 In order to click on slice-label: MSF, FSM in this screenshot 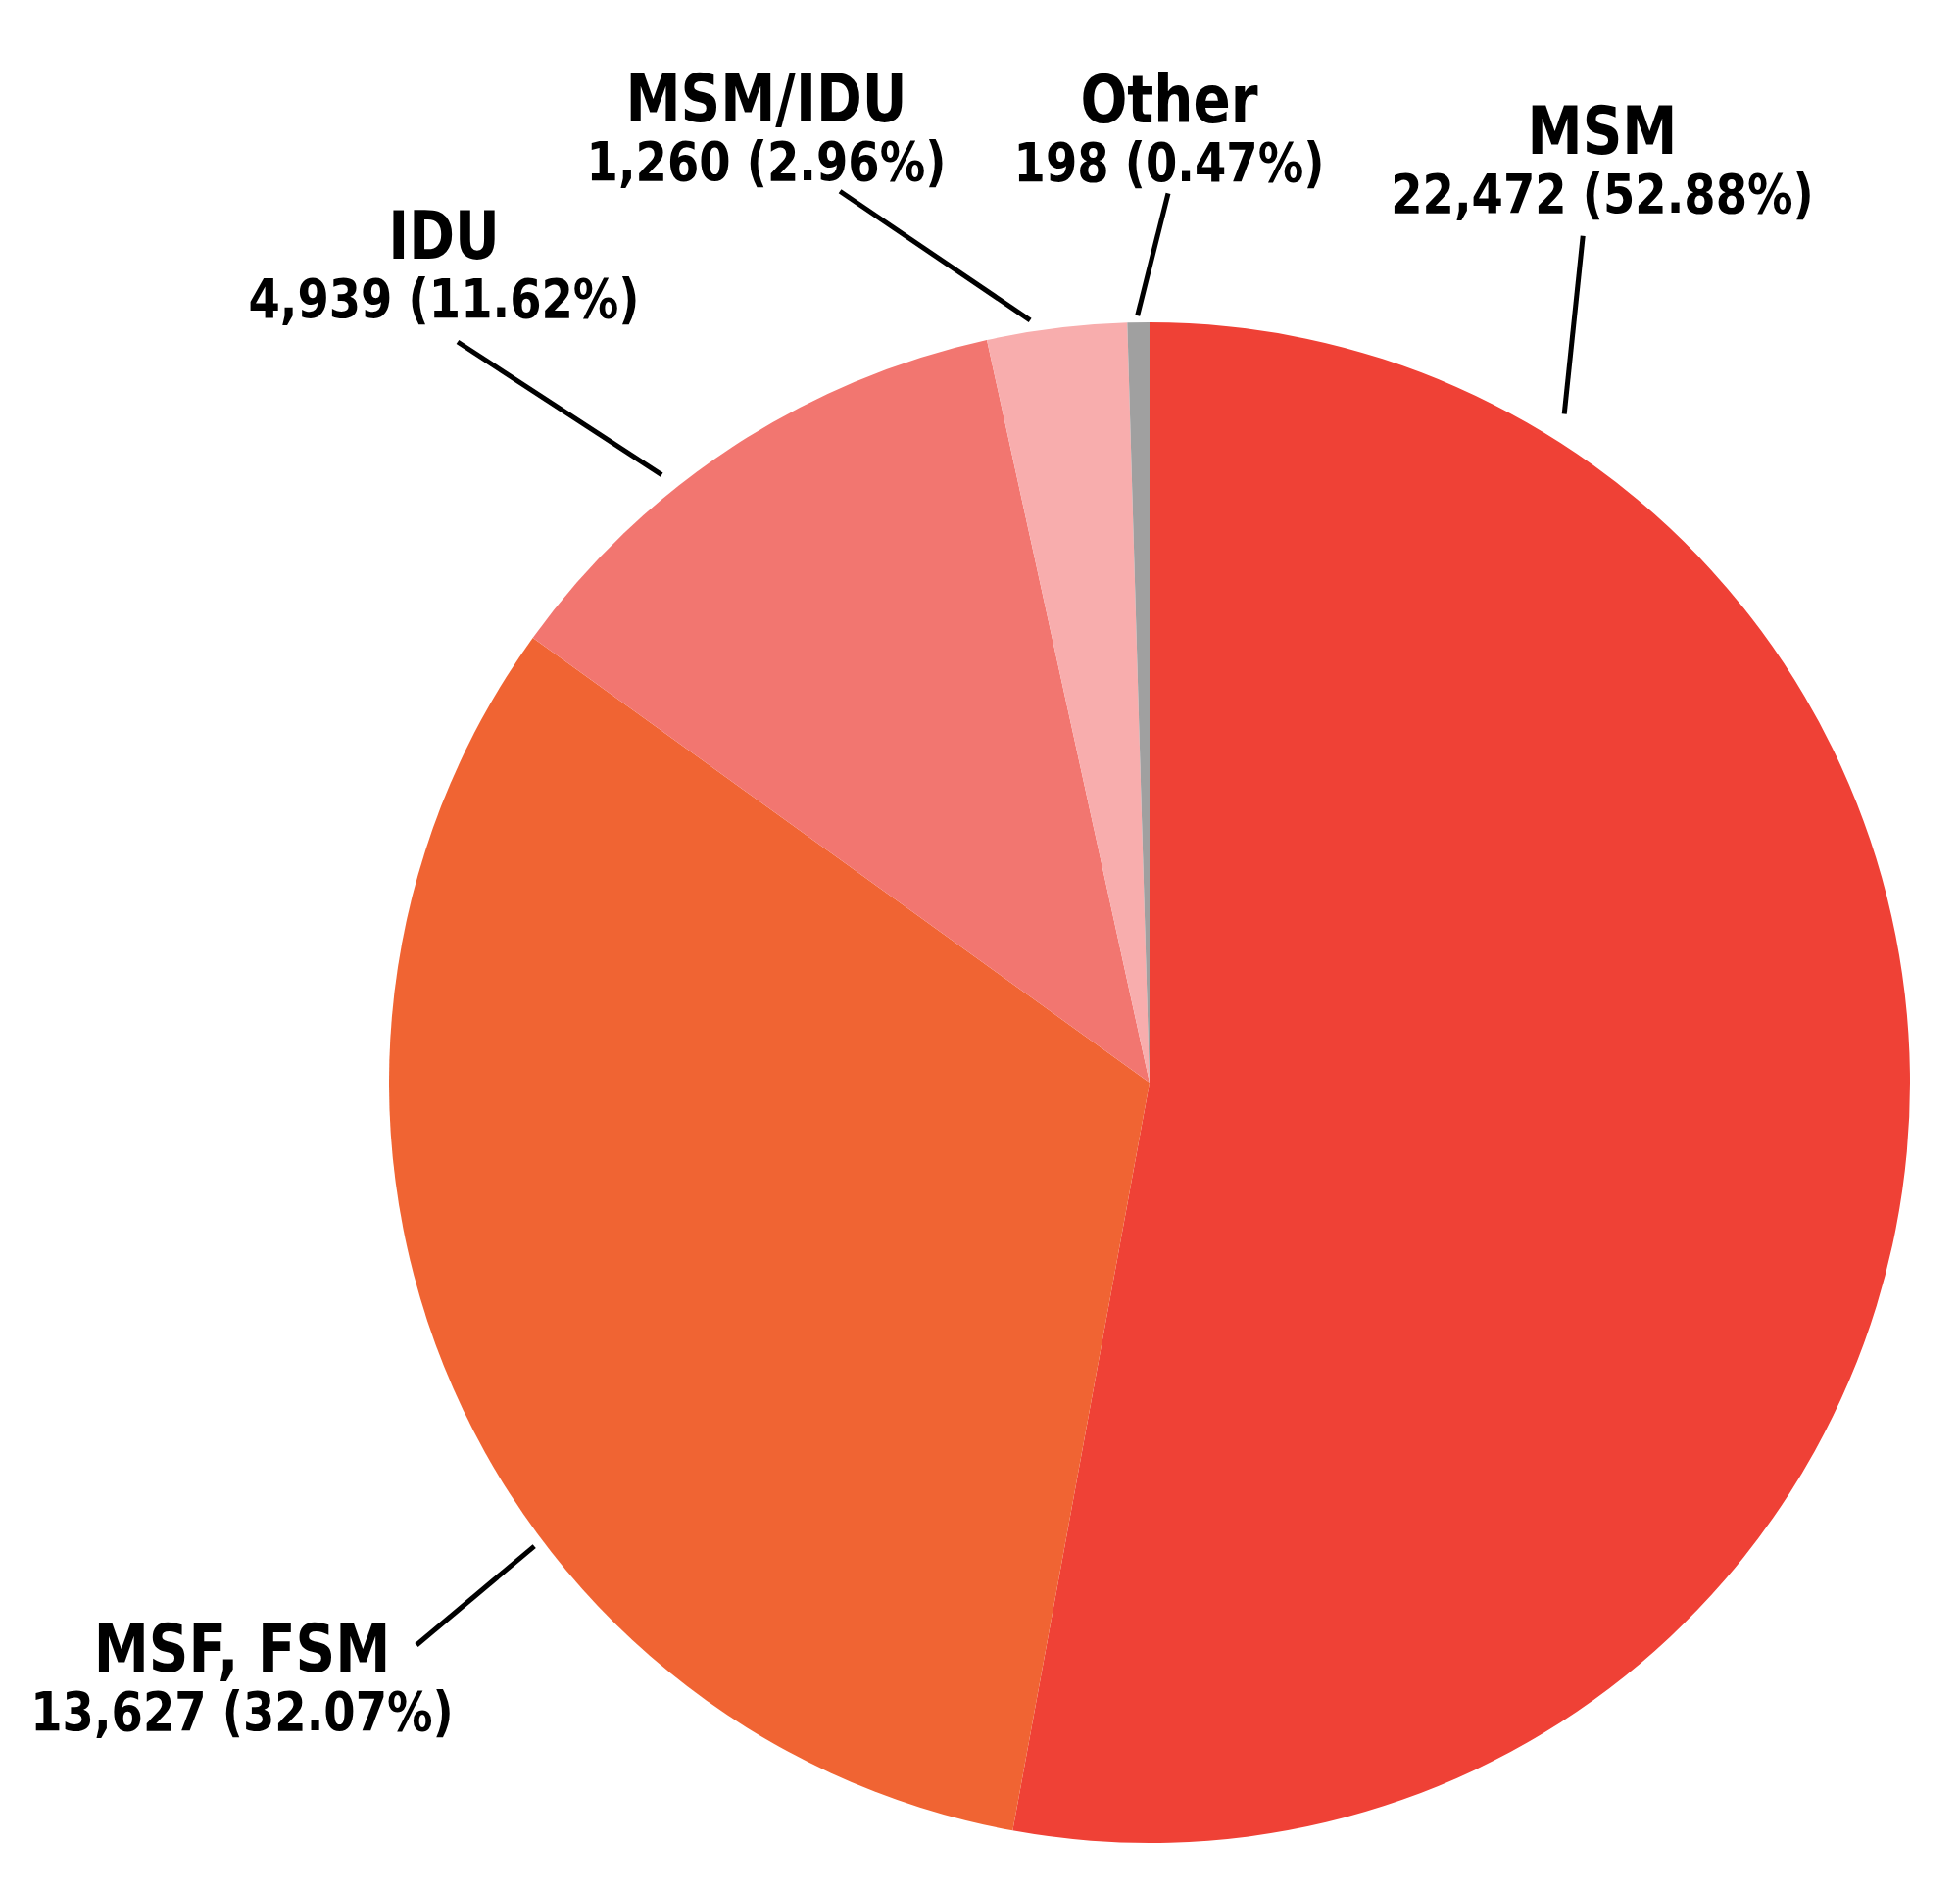, I will do `click(242, 1648)`.